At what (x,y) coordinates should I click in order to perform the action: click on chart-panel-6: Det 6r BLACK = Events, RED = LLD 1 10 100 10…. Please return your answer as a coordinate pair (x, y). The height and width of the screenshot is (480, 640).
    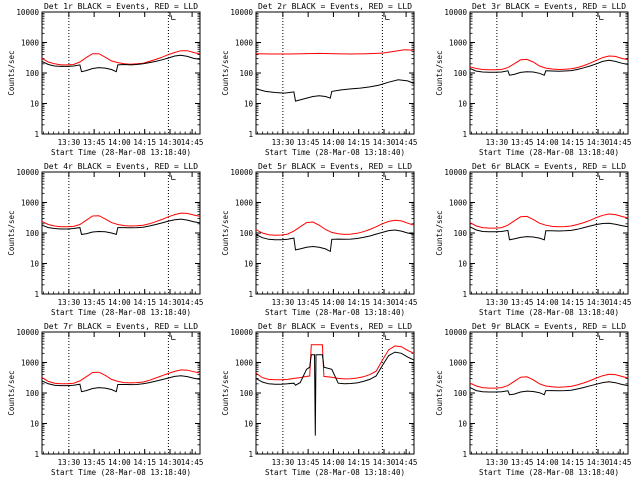
    Looking at the image, I should click on (533, 239).